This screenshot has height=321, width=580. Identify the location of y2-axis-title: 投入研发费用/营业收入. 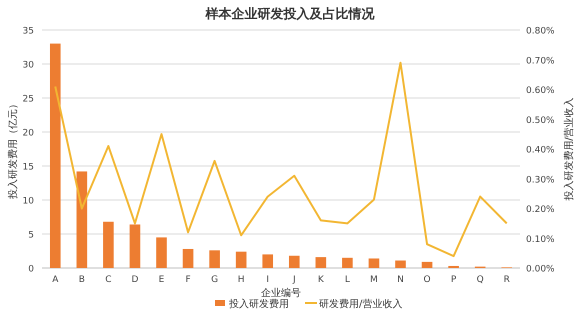
(569, 149).